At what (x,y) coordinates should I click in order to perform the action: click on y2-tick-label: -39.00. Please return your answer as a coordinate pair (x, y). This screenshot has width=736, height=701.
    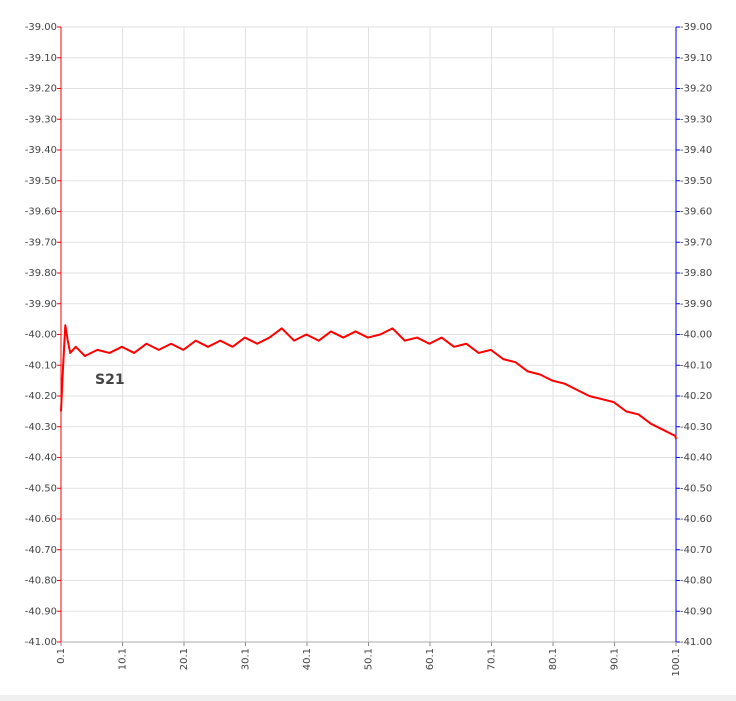
    Looking at the image, I should click on (696, 27).